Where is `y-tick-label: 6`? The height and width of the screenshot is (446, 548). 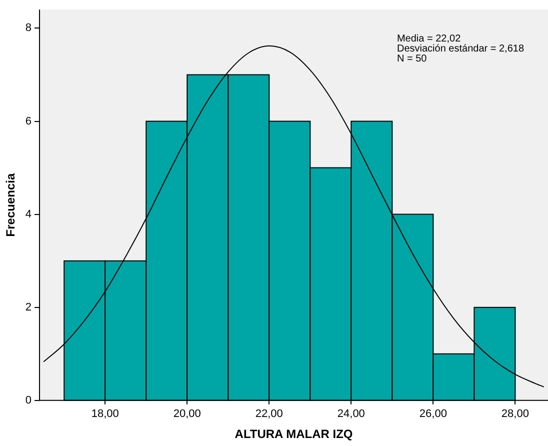
y-tick-label: 6 is located at coordinates (28, 121).